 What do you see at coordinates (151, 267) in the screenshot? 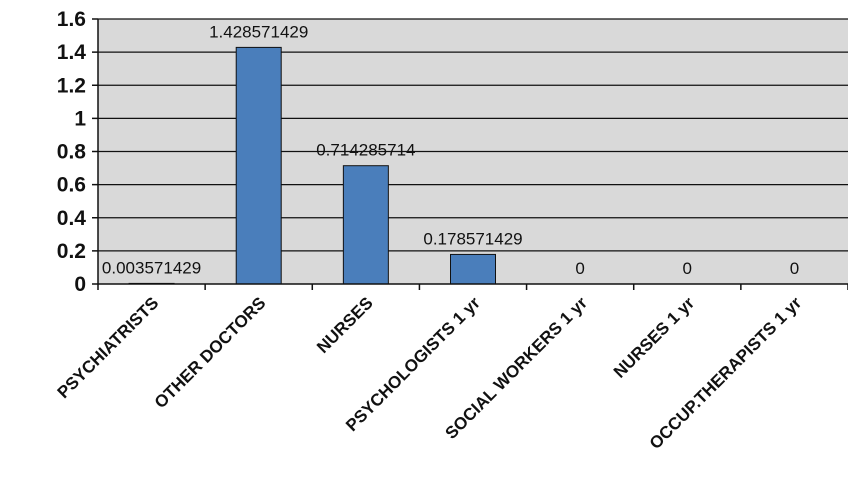
I see `data-label: 0.003571429` at bounding box center [151, 267].